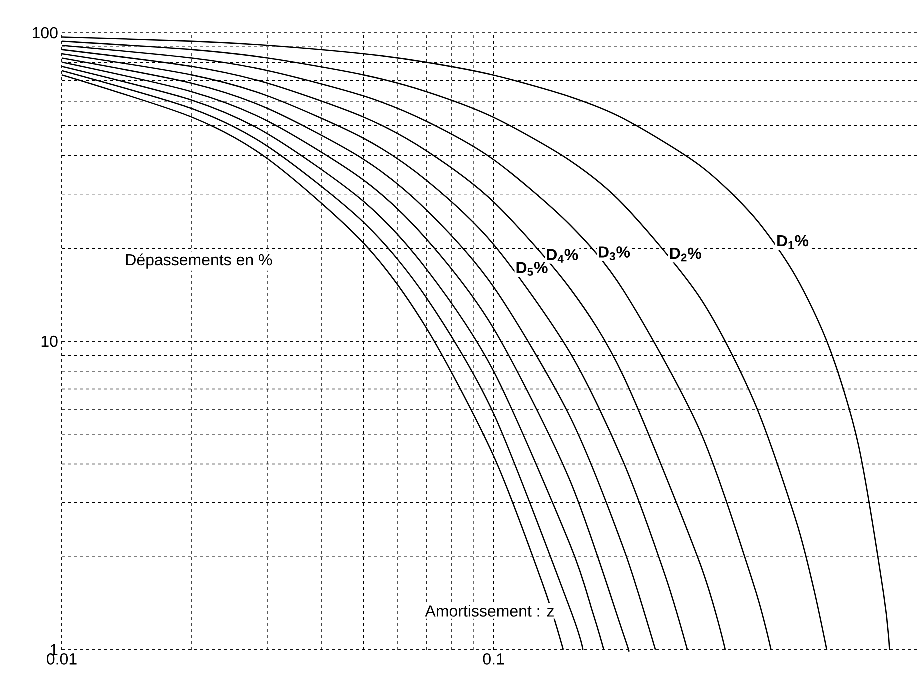 The height and width of the screenshot is (680, 921). What do you see at coordinates (62, 659) in the screenshot?
I see `x-tick-label: 0.01` at bounding box center [62, 659].